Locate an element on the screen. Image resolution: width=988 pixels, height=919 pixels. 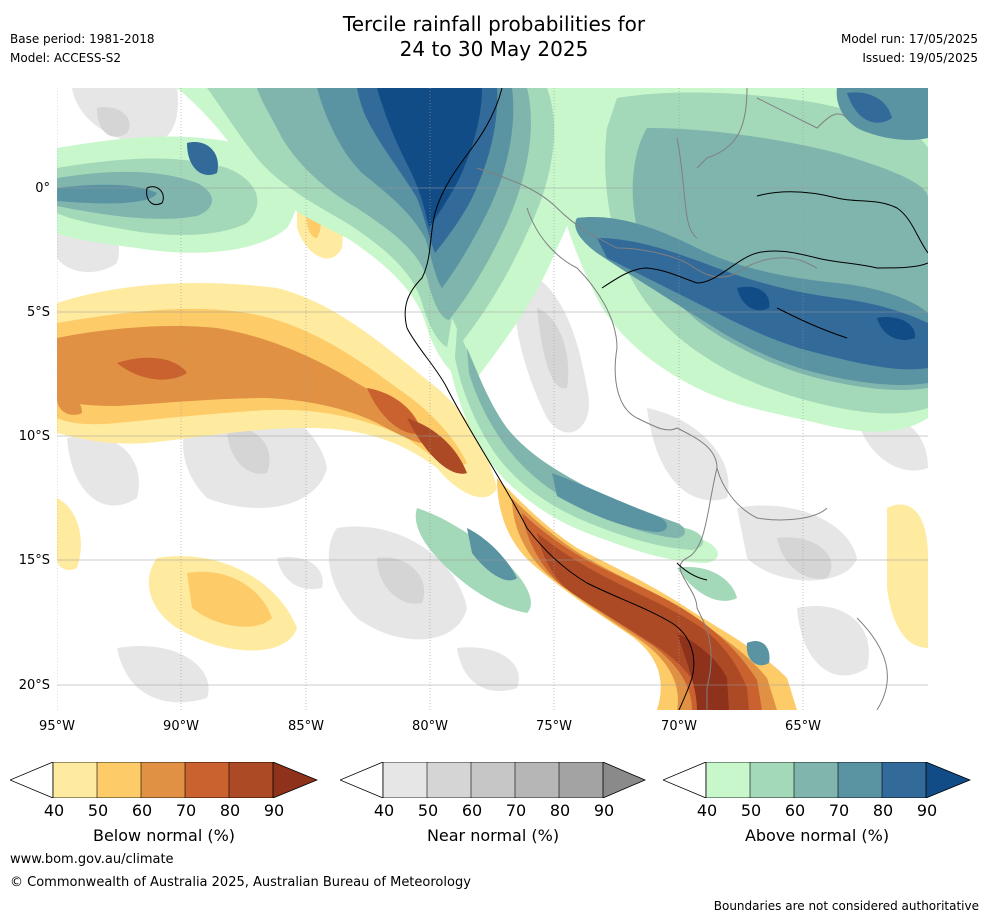
issued-date: Issued: 19/05/2025 is located at coordinates (920, 58).